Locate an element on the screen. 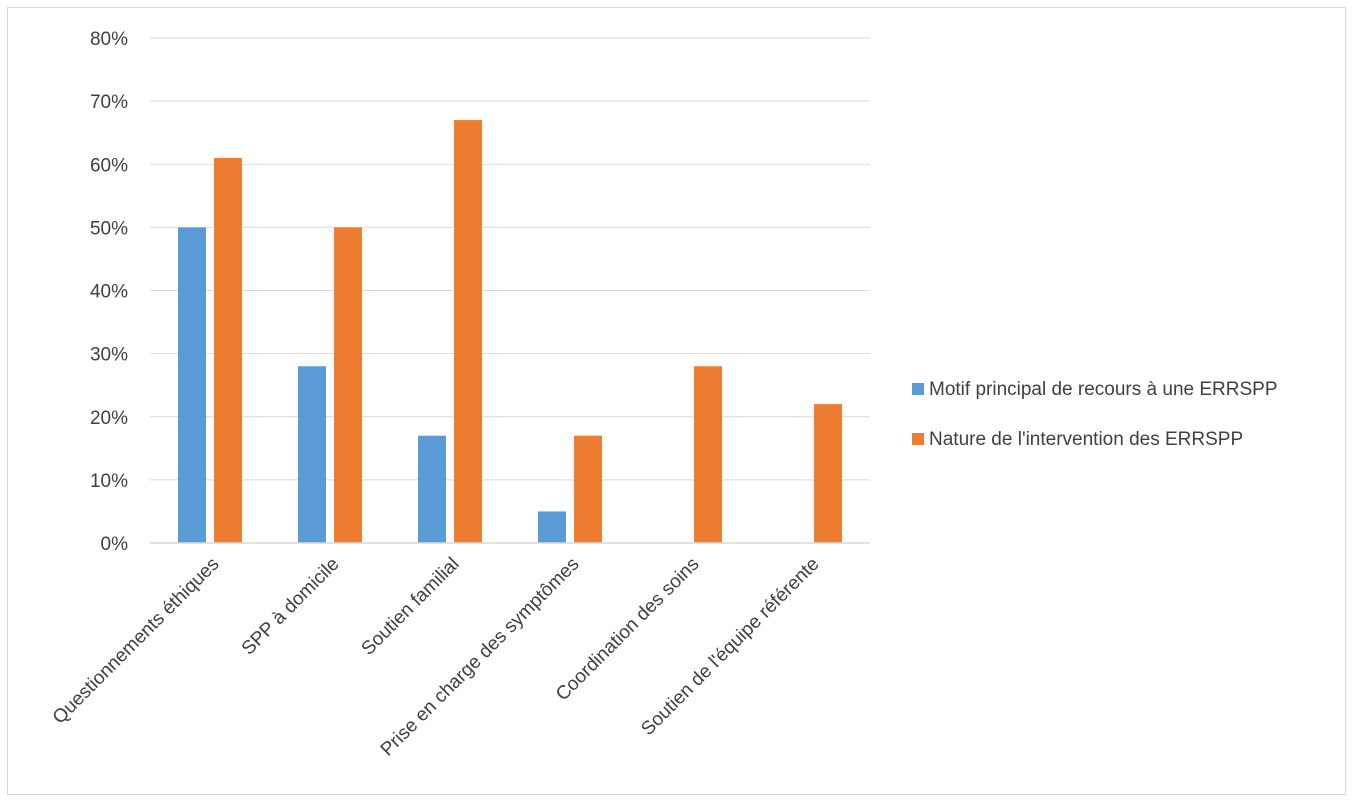  y-tick-label: 30% is located at coordinates (109, 355).